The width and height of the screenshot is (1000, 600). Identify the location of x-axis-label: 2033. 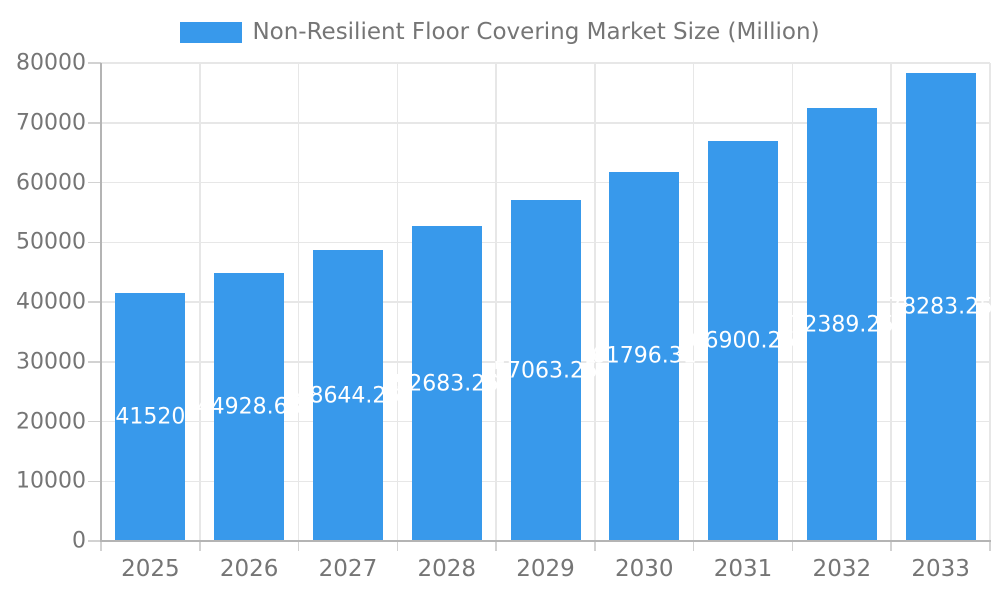
(940, 569).